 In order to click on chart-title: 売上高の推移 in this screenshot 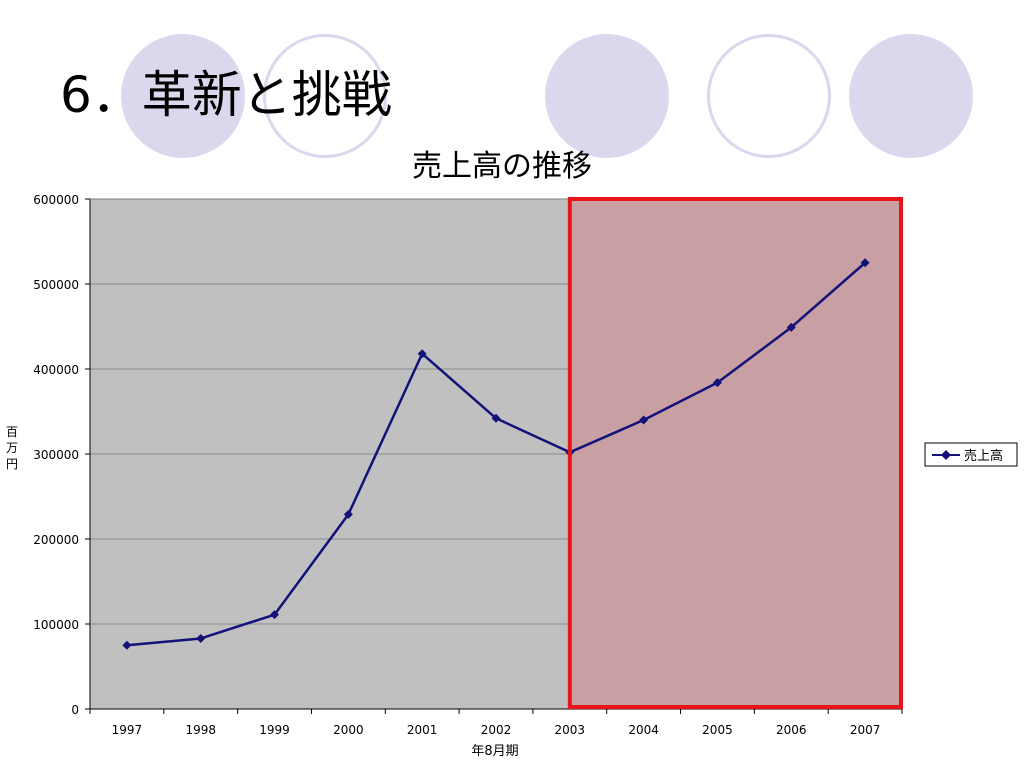, I will do `click(502, 166)`.